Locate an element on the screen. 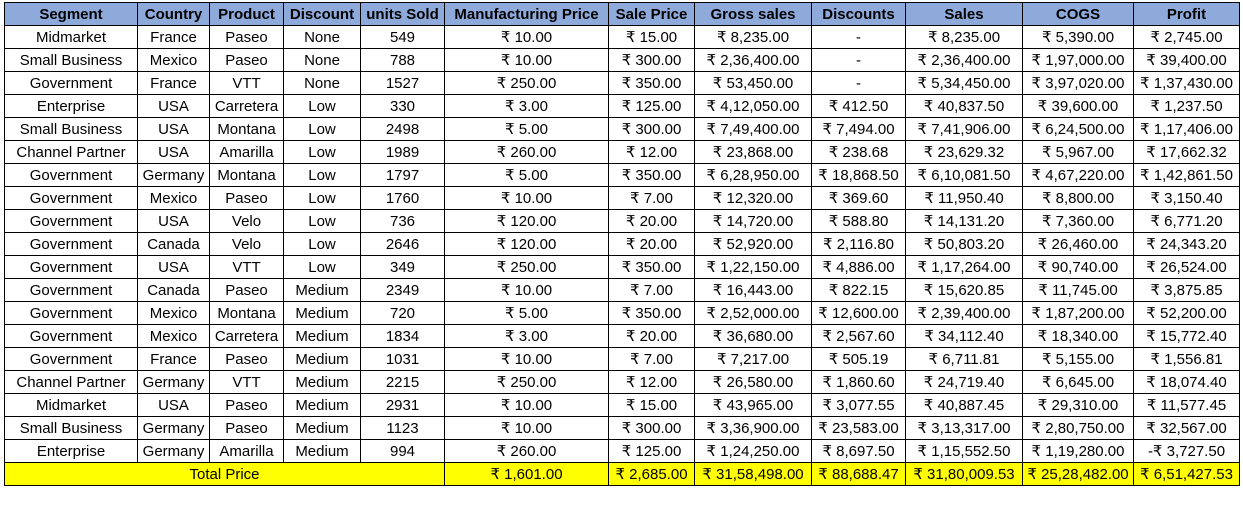  header-manufacturing-price: Manufacturing Price is located at coordinates (526, 14).